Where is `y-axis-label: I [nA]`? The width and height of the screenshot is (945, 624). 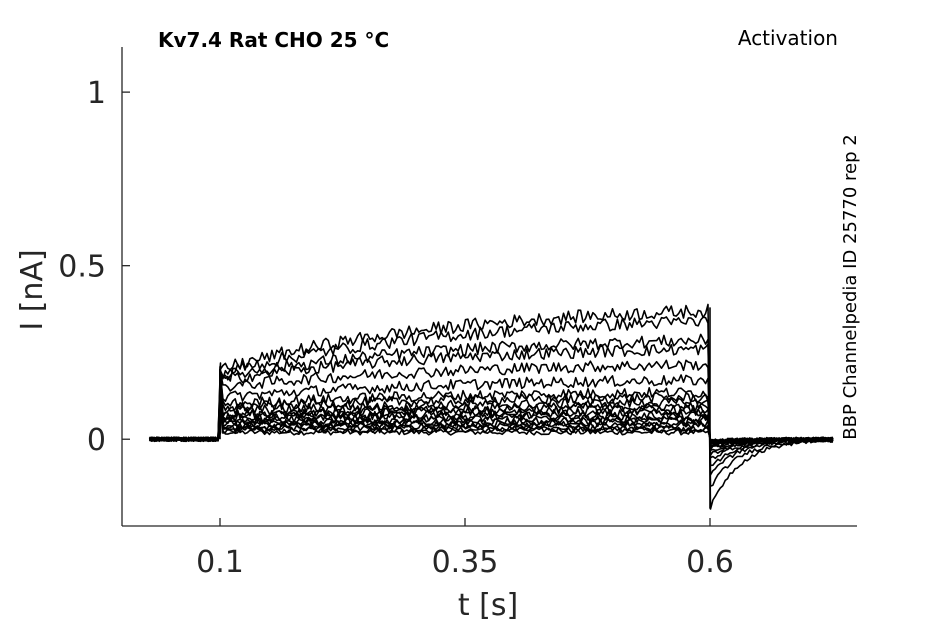 y-axis-label: I [nA] is located at coordinates (32, 289).